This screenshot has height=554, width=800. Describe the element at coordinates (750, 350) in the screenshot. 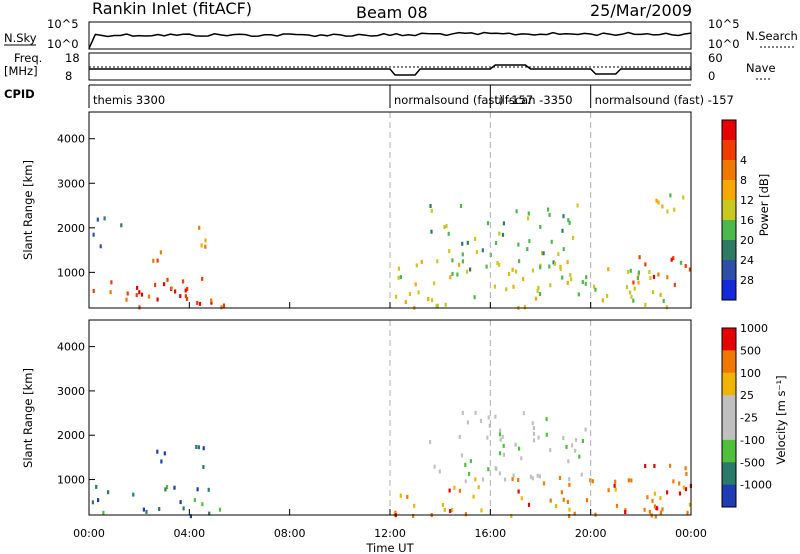

I see `colorbar-tick-label: 500` at that location.